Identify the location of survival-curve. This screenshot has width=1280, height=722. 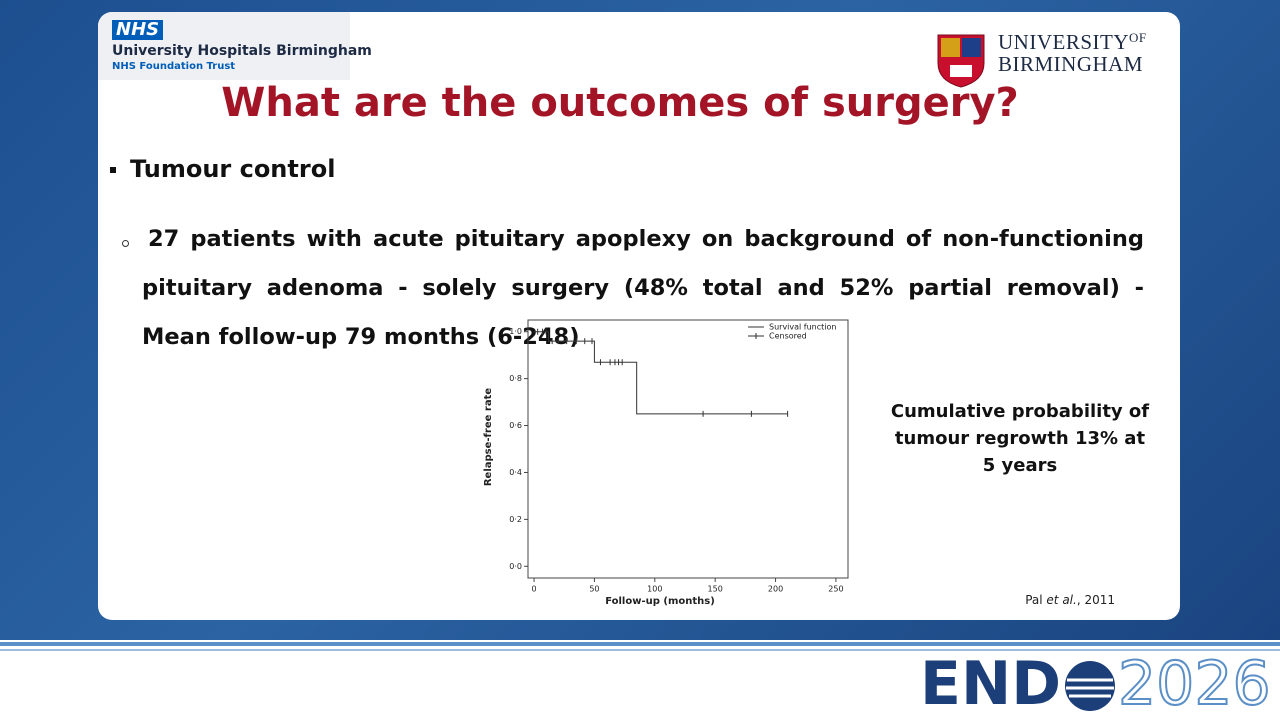
(661, 373).